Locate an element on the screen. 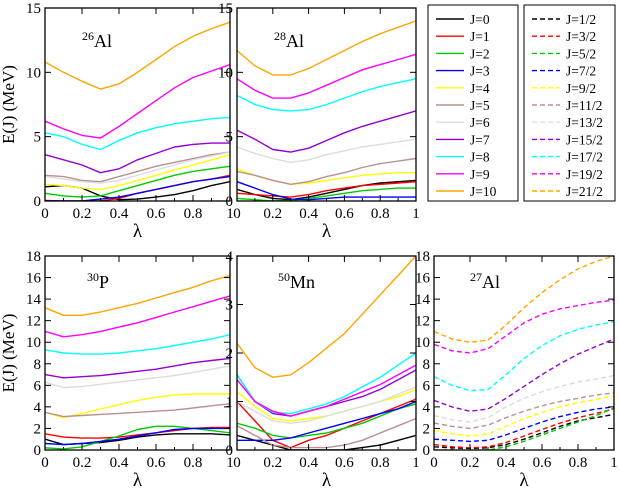 This screenshot has width=619, height=491. panel-title: 30P is located at coordinates (98, 281).